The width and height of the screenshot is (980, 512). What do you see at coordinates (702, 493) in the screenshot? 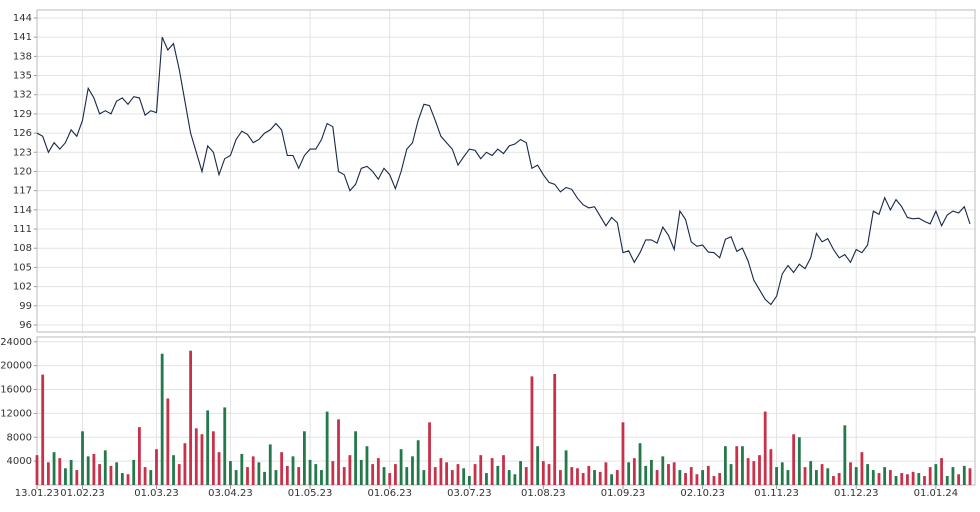
I see `x-tick-label: 02.10.23` at bounding box center [702, 493].